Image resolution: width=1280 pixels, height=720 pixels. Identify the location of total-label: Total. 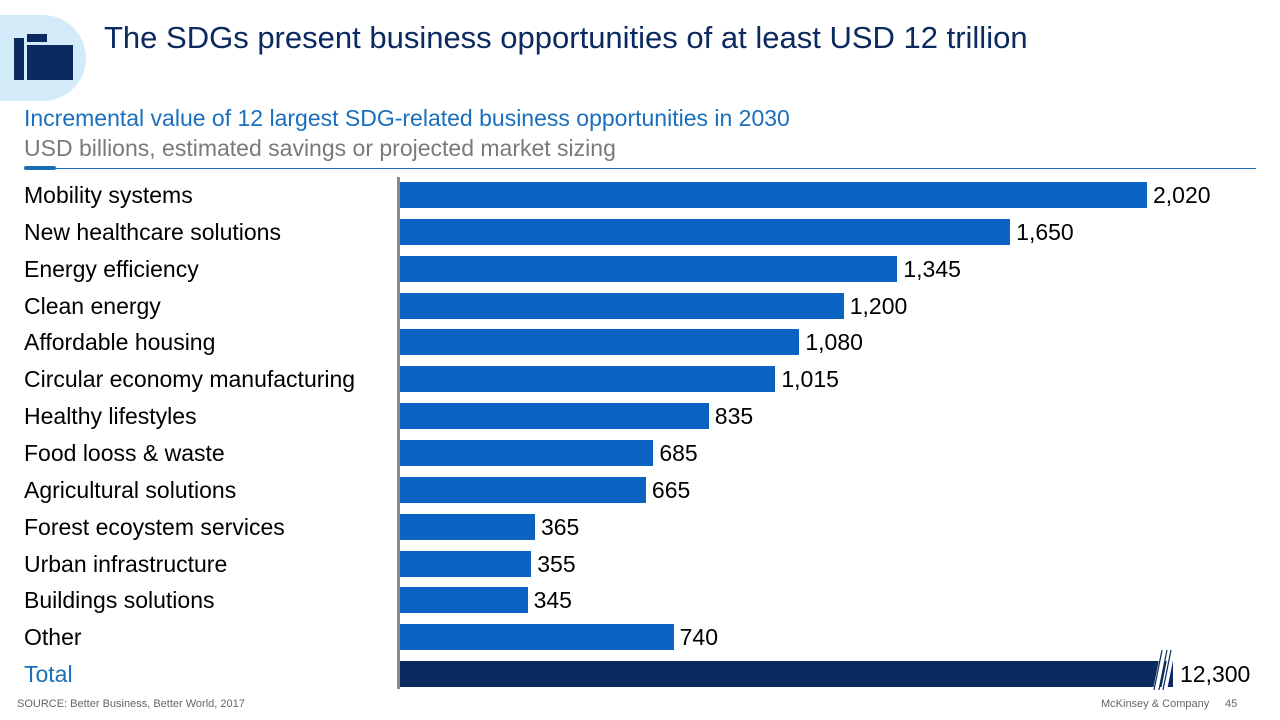
(48, 674).